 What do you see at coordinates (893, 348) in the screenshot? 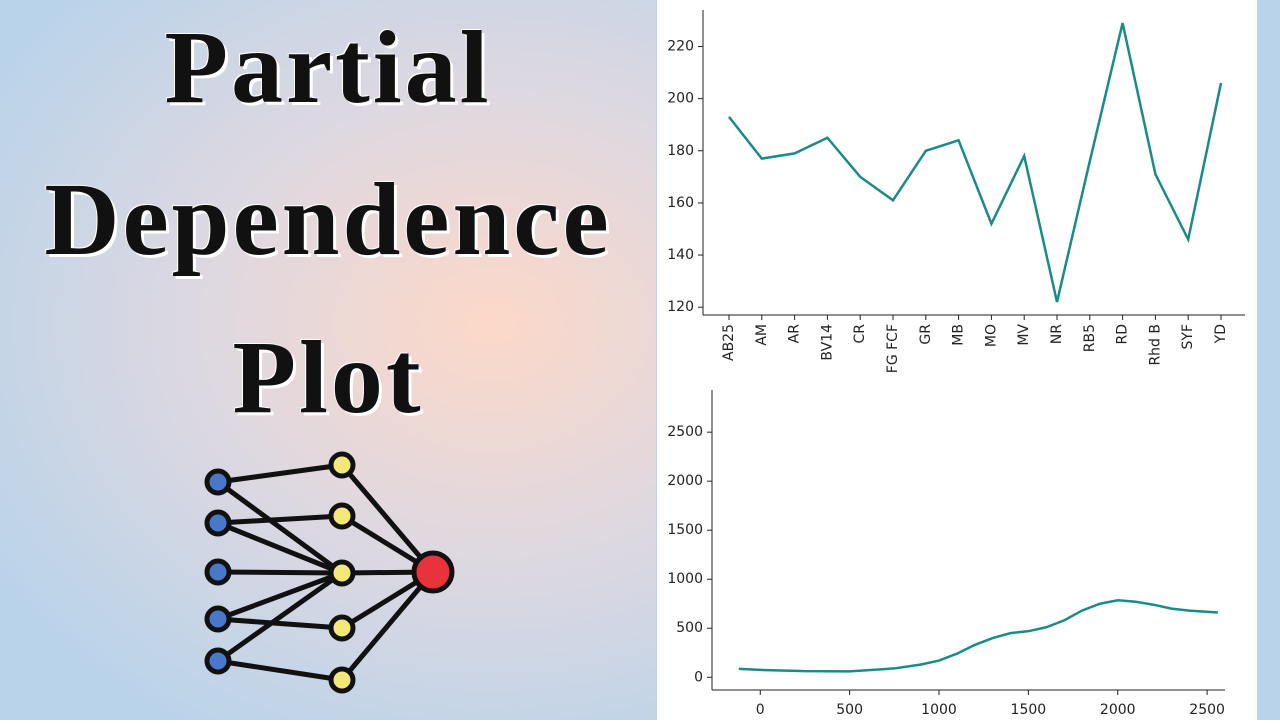
I see `x-tick-label: FG FCF` at bounding box center [893, 348].